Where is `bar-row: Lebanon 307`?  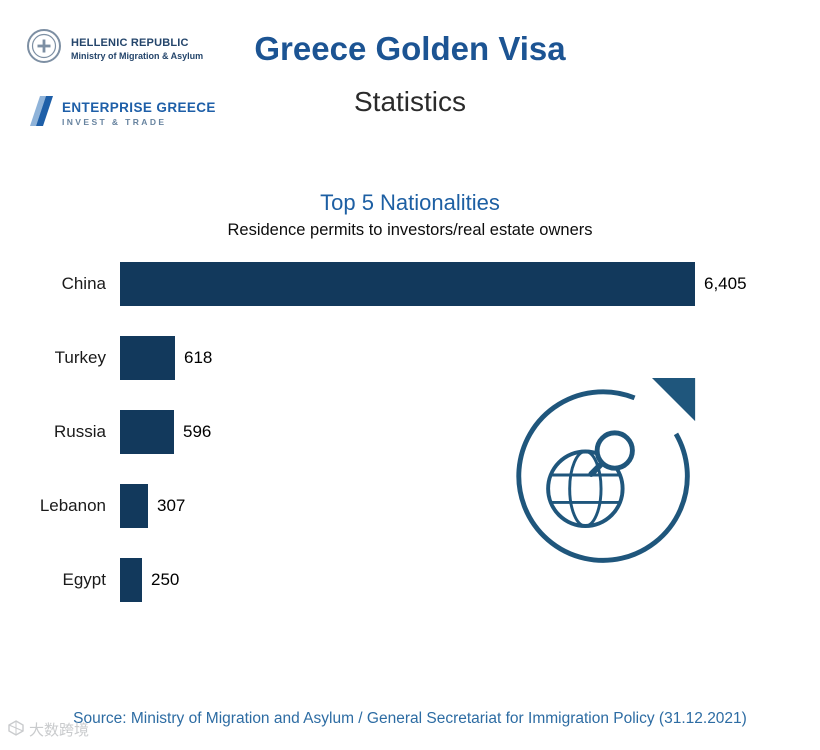 bar-row: Lebanon 307 is located at coordinates (410, 506).